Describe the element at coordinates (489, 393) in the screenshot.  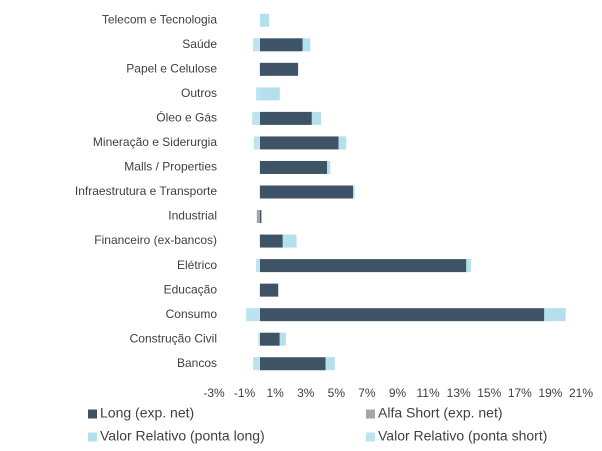
I see `x-tick-label: 15%` at that location.